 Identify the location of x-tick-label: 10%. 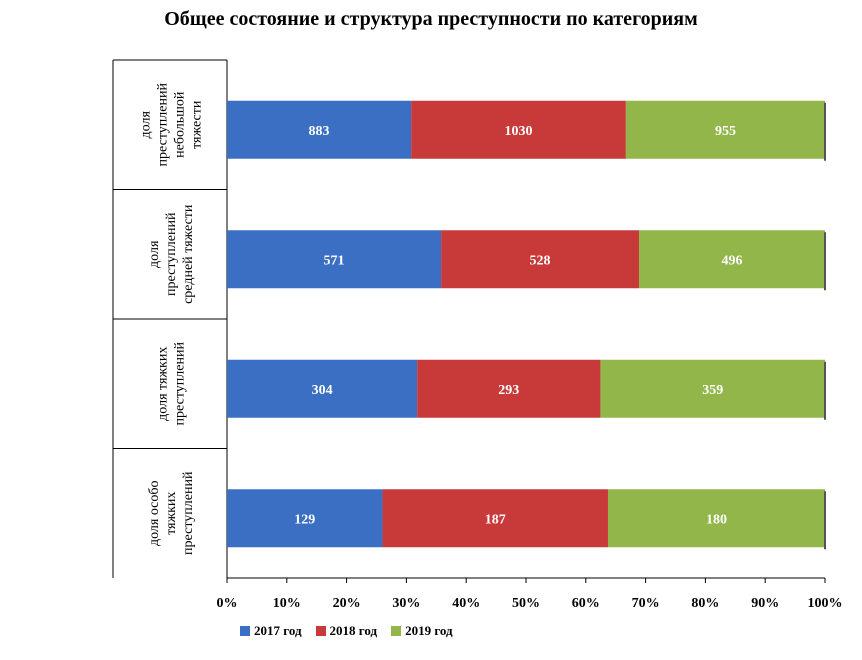
(287, 603).